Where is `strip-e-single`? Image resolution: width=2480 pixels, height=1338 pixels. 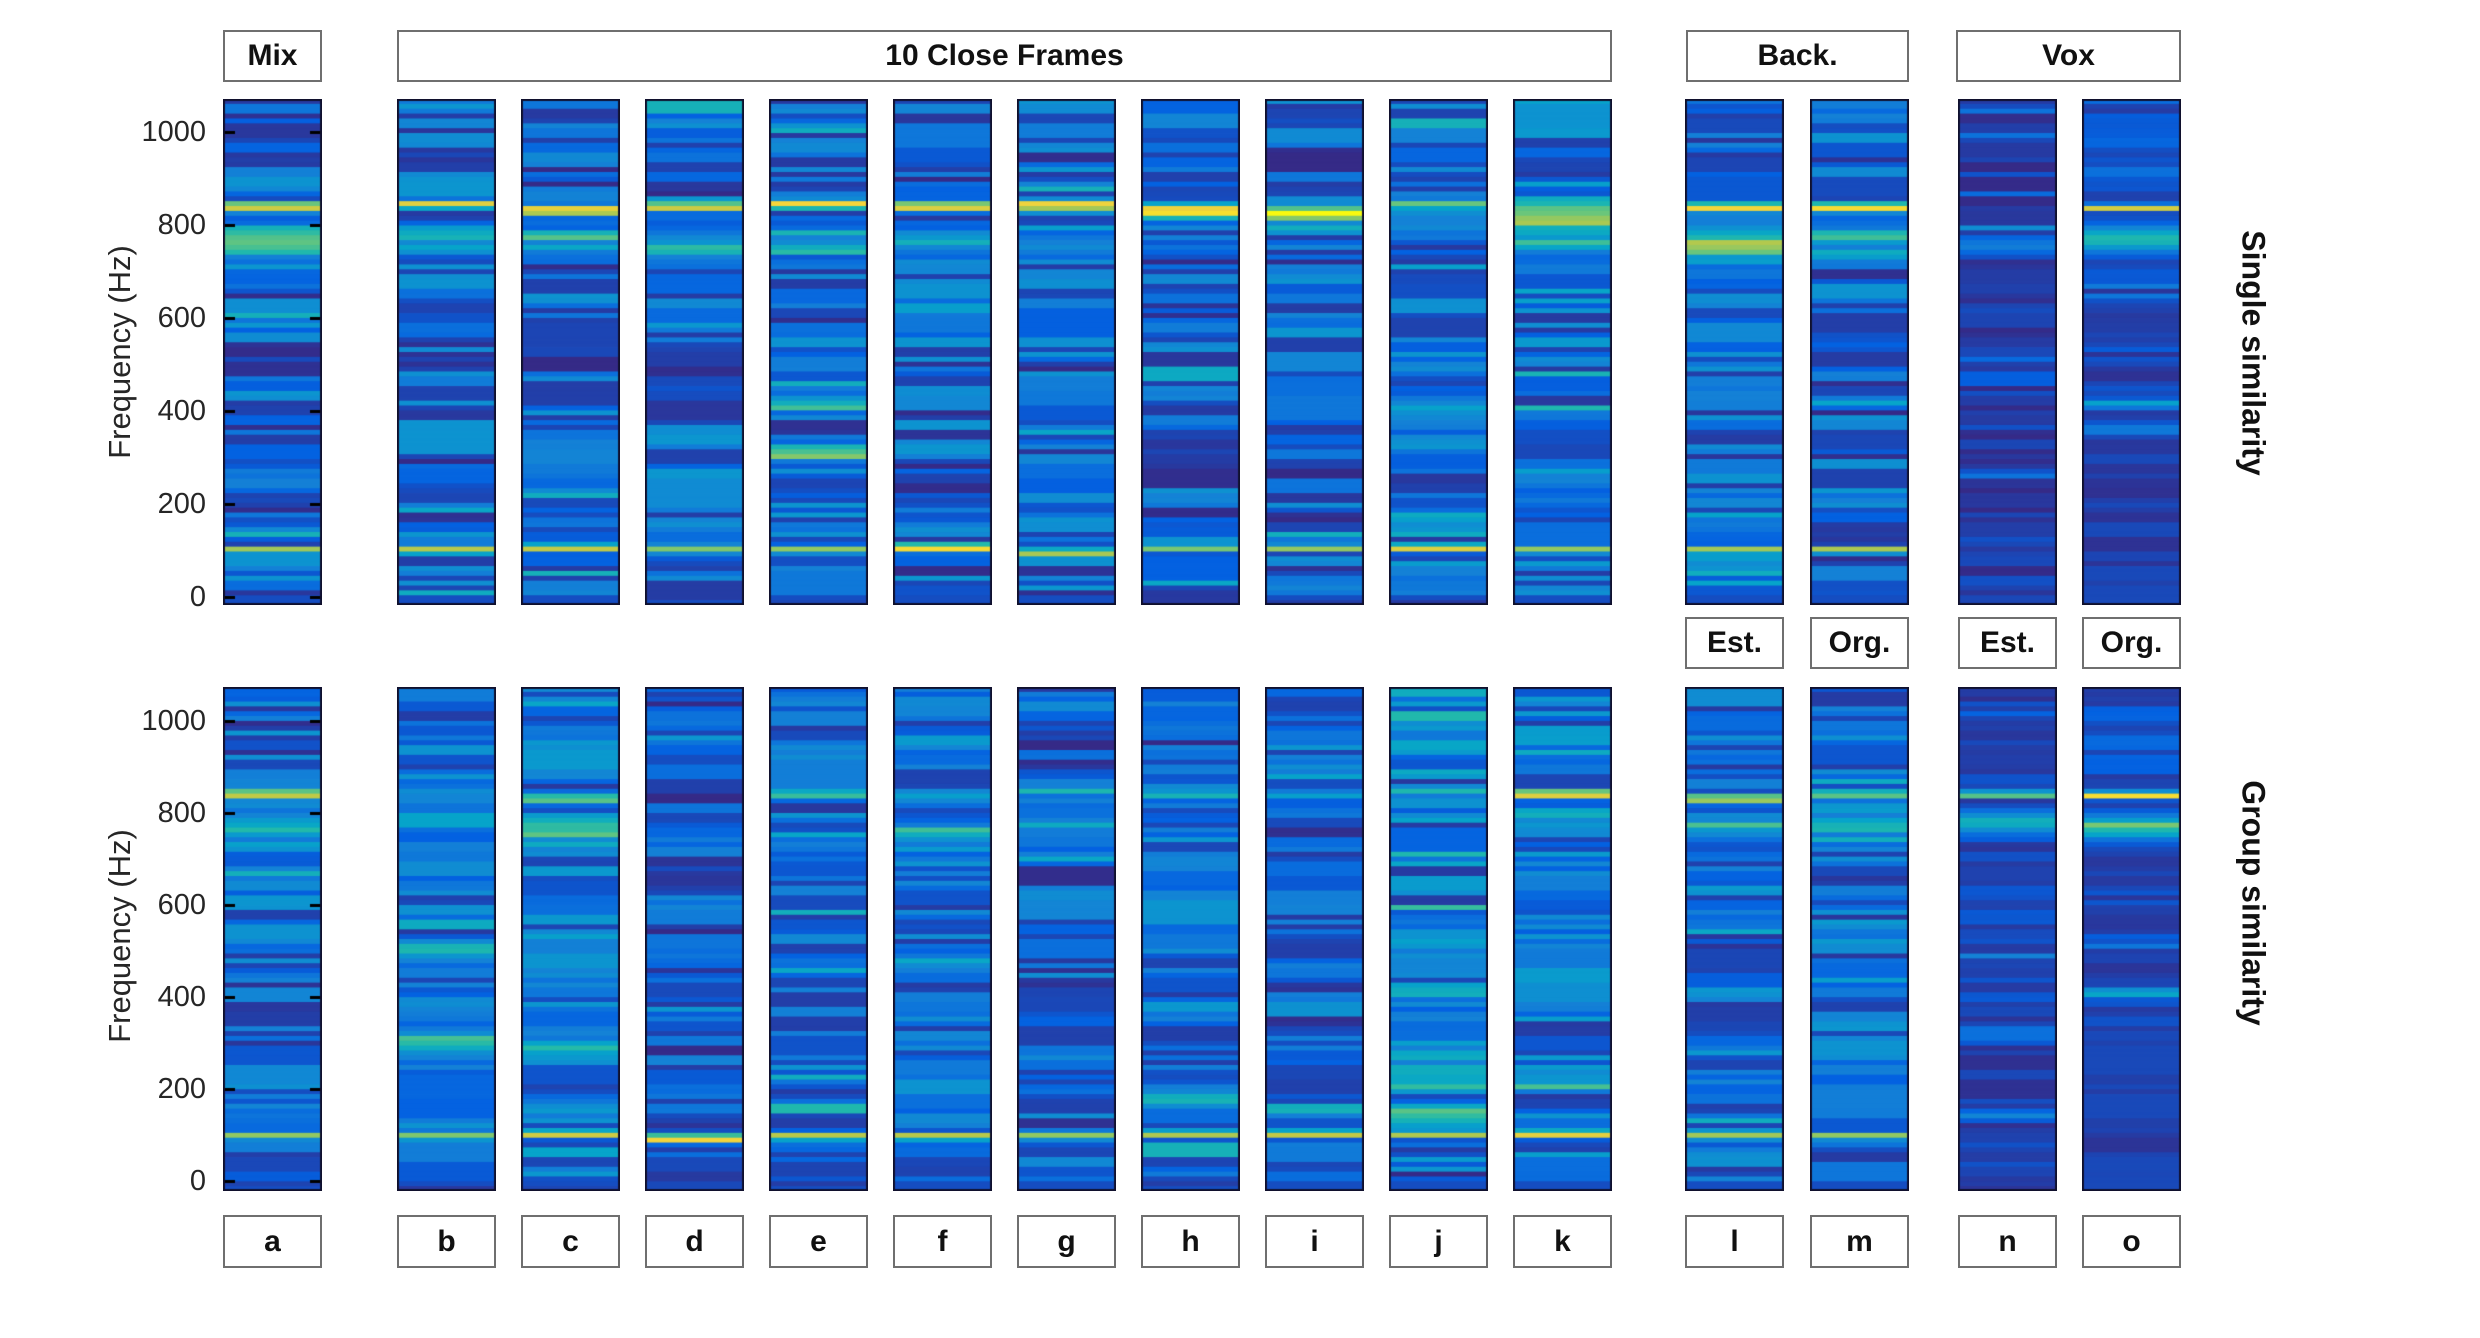 strip-e-single is located at coordinates (818, 352).